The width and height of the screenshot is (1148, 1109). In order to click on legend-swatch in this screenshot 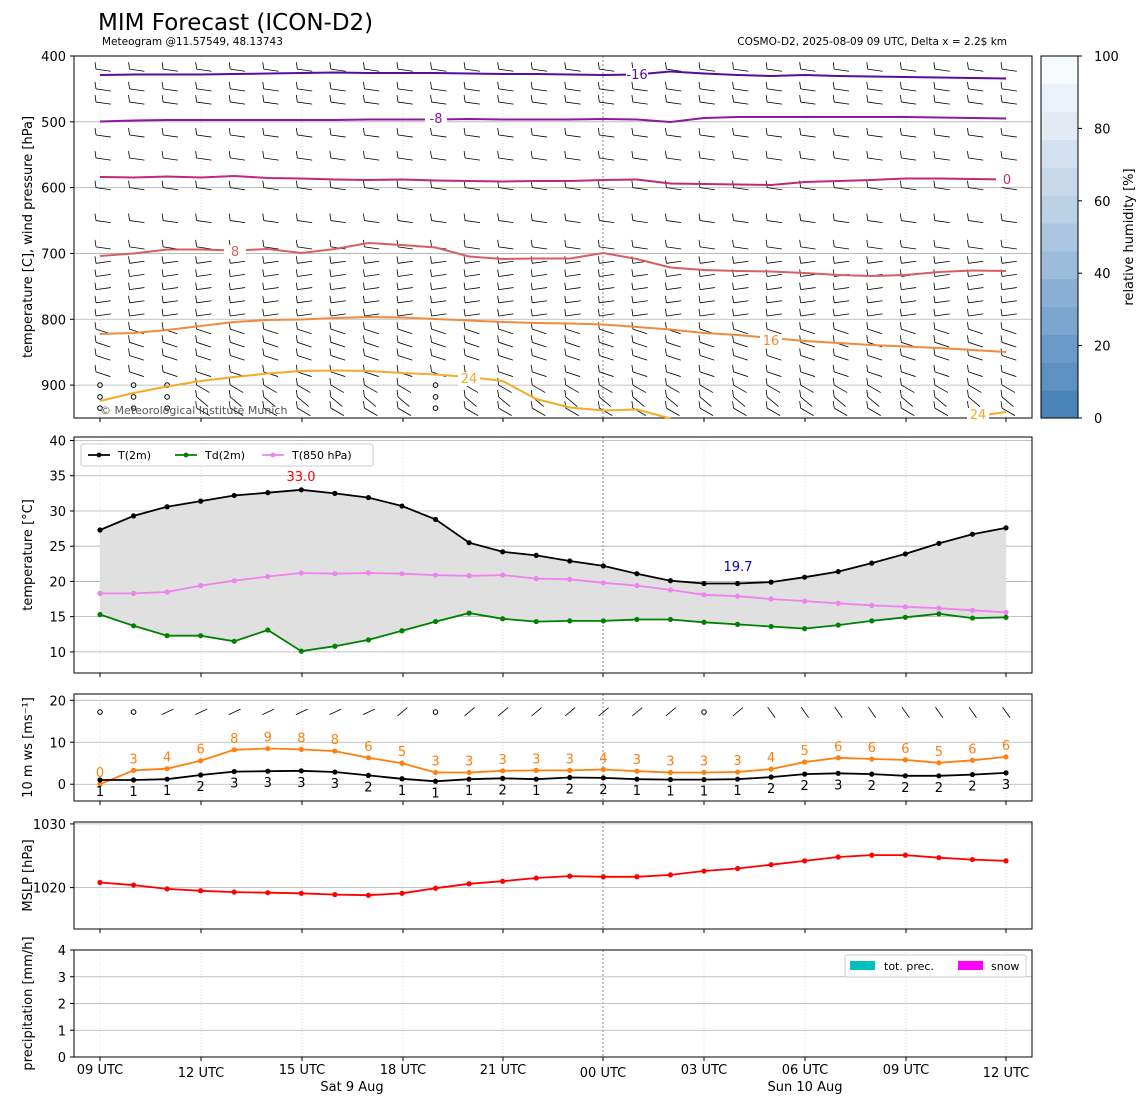, I will do `click(862, 965)`.